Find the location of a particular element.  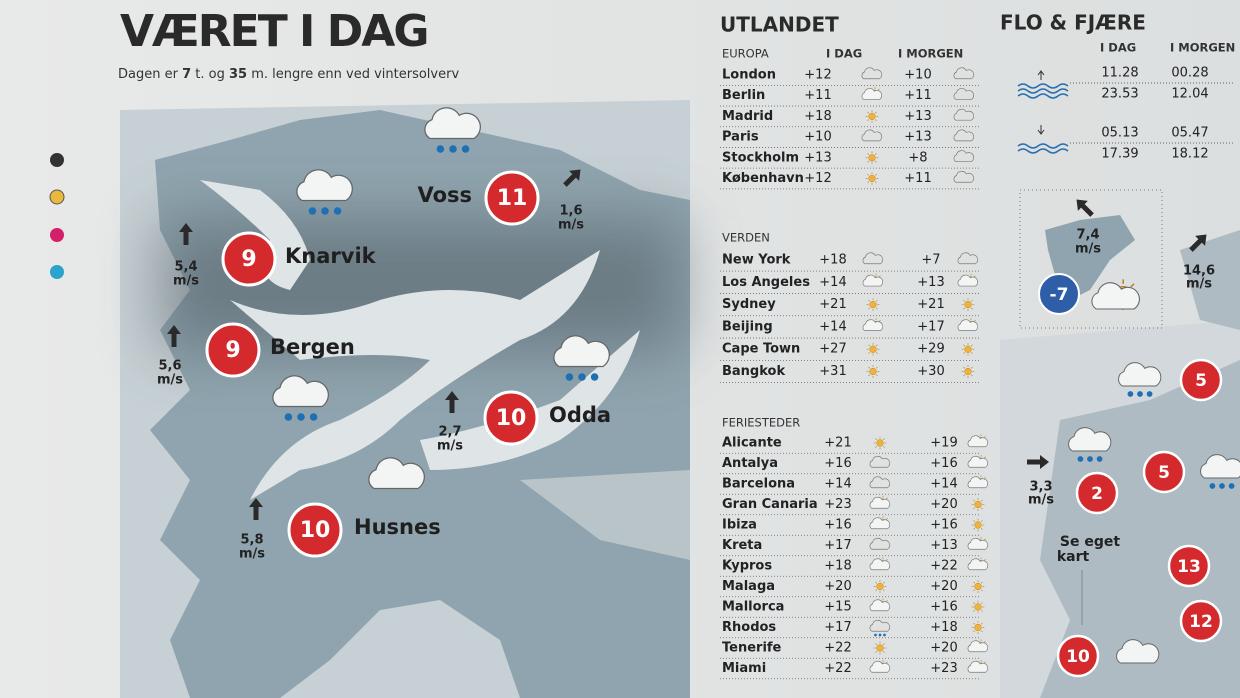

wind-unit: m/s is located at coordinates (186, 281).